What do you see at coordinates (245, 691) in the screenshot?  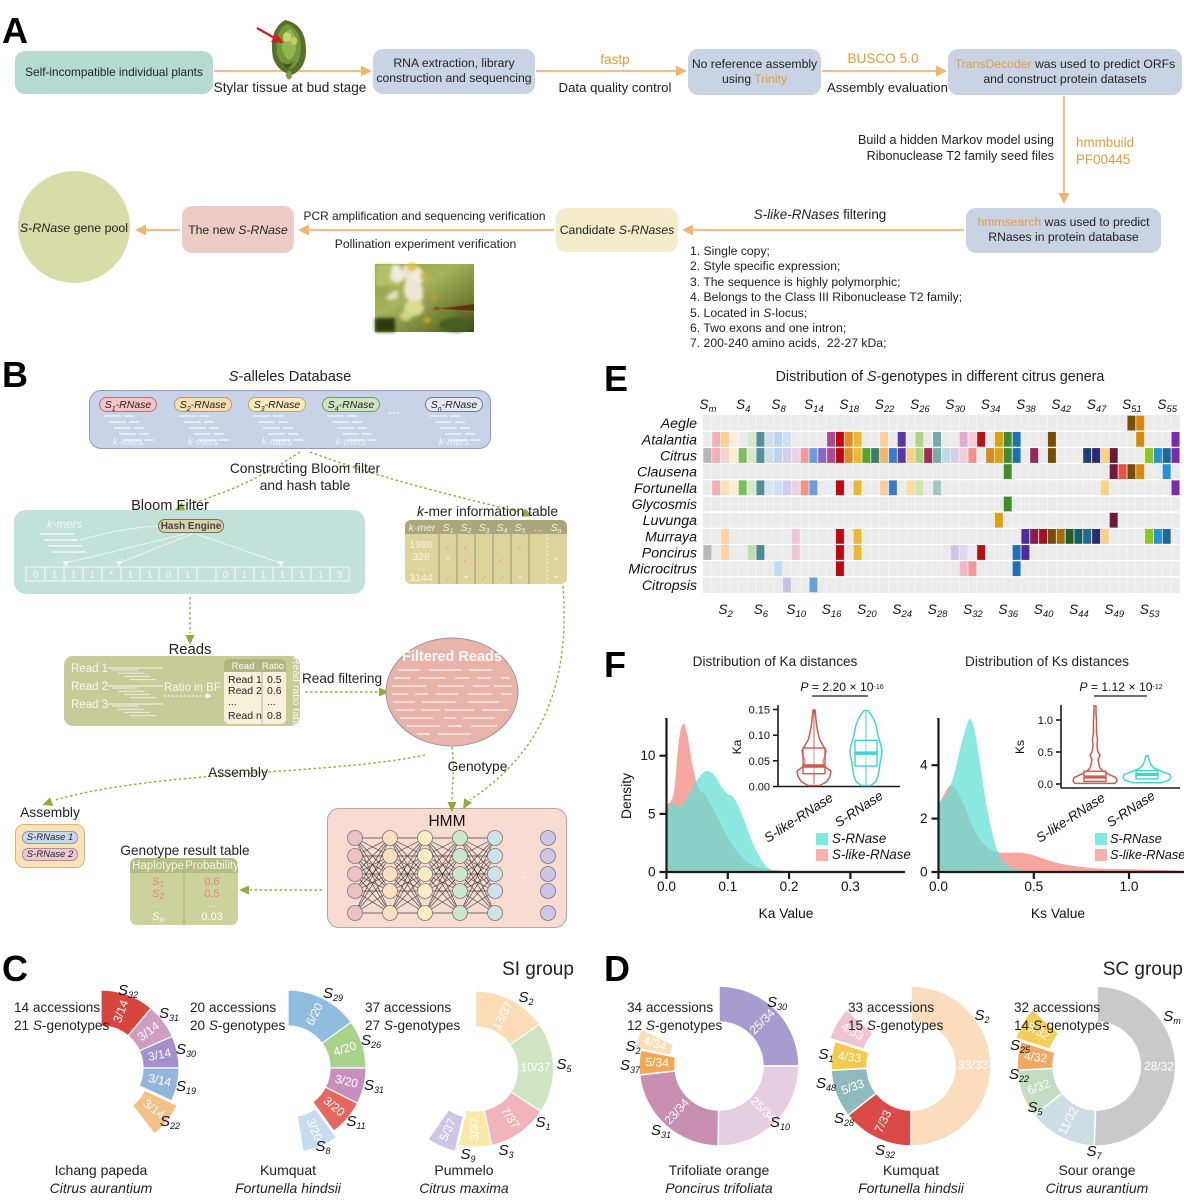 I see `svg-text: Read 2` at bounding box center [245, 691].